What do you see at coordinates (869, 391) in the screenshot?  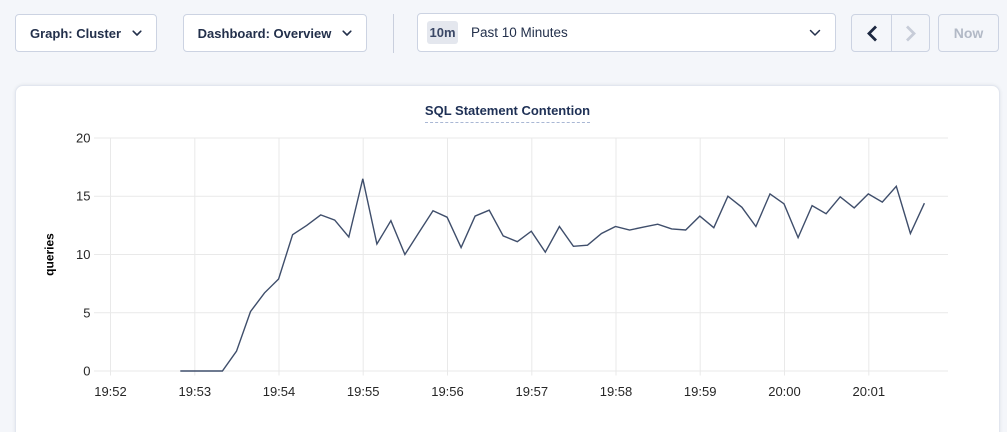 I see `svg-text: 20:01` at bounding box center [869, 391].